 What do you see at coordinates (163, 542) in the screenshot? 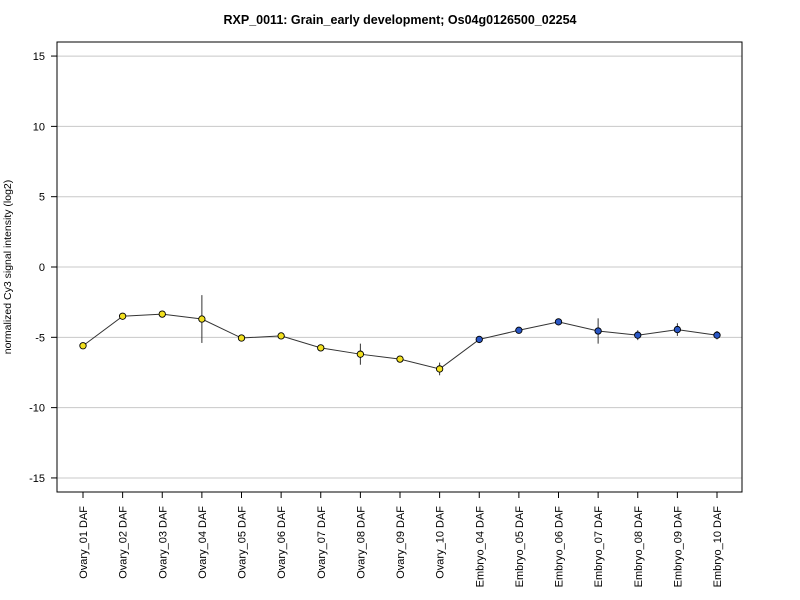
I see `x-tick-label: Ovary_03 DAF` at bounding box center [163, 542].